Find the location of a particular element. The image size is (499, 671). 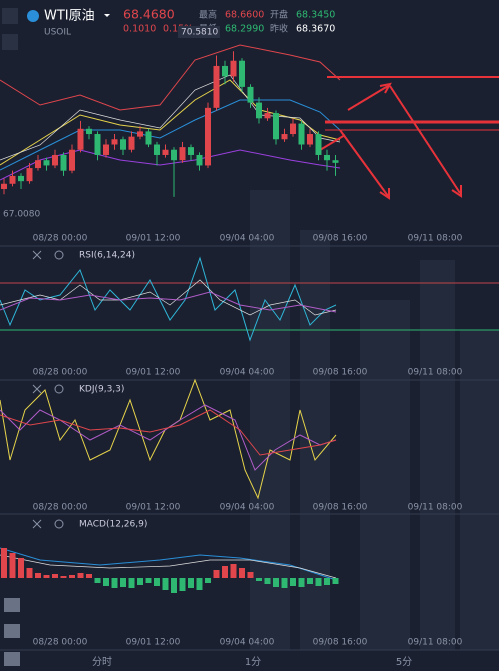

annotation-lines is located at coordinates (409, 138).